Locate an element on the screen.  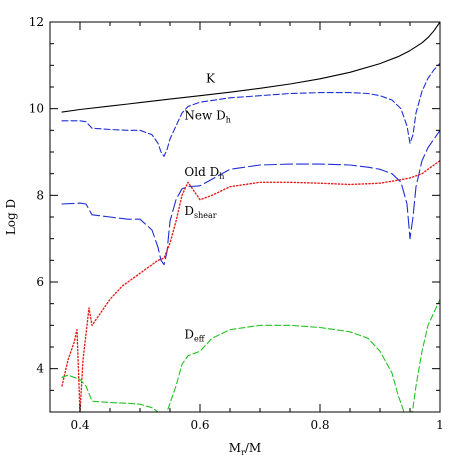
y-tick-label: 8 is located at coordinates (40, 195).